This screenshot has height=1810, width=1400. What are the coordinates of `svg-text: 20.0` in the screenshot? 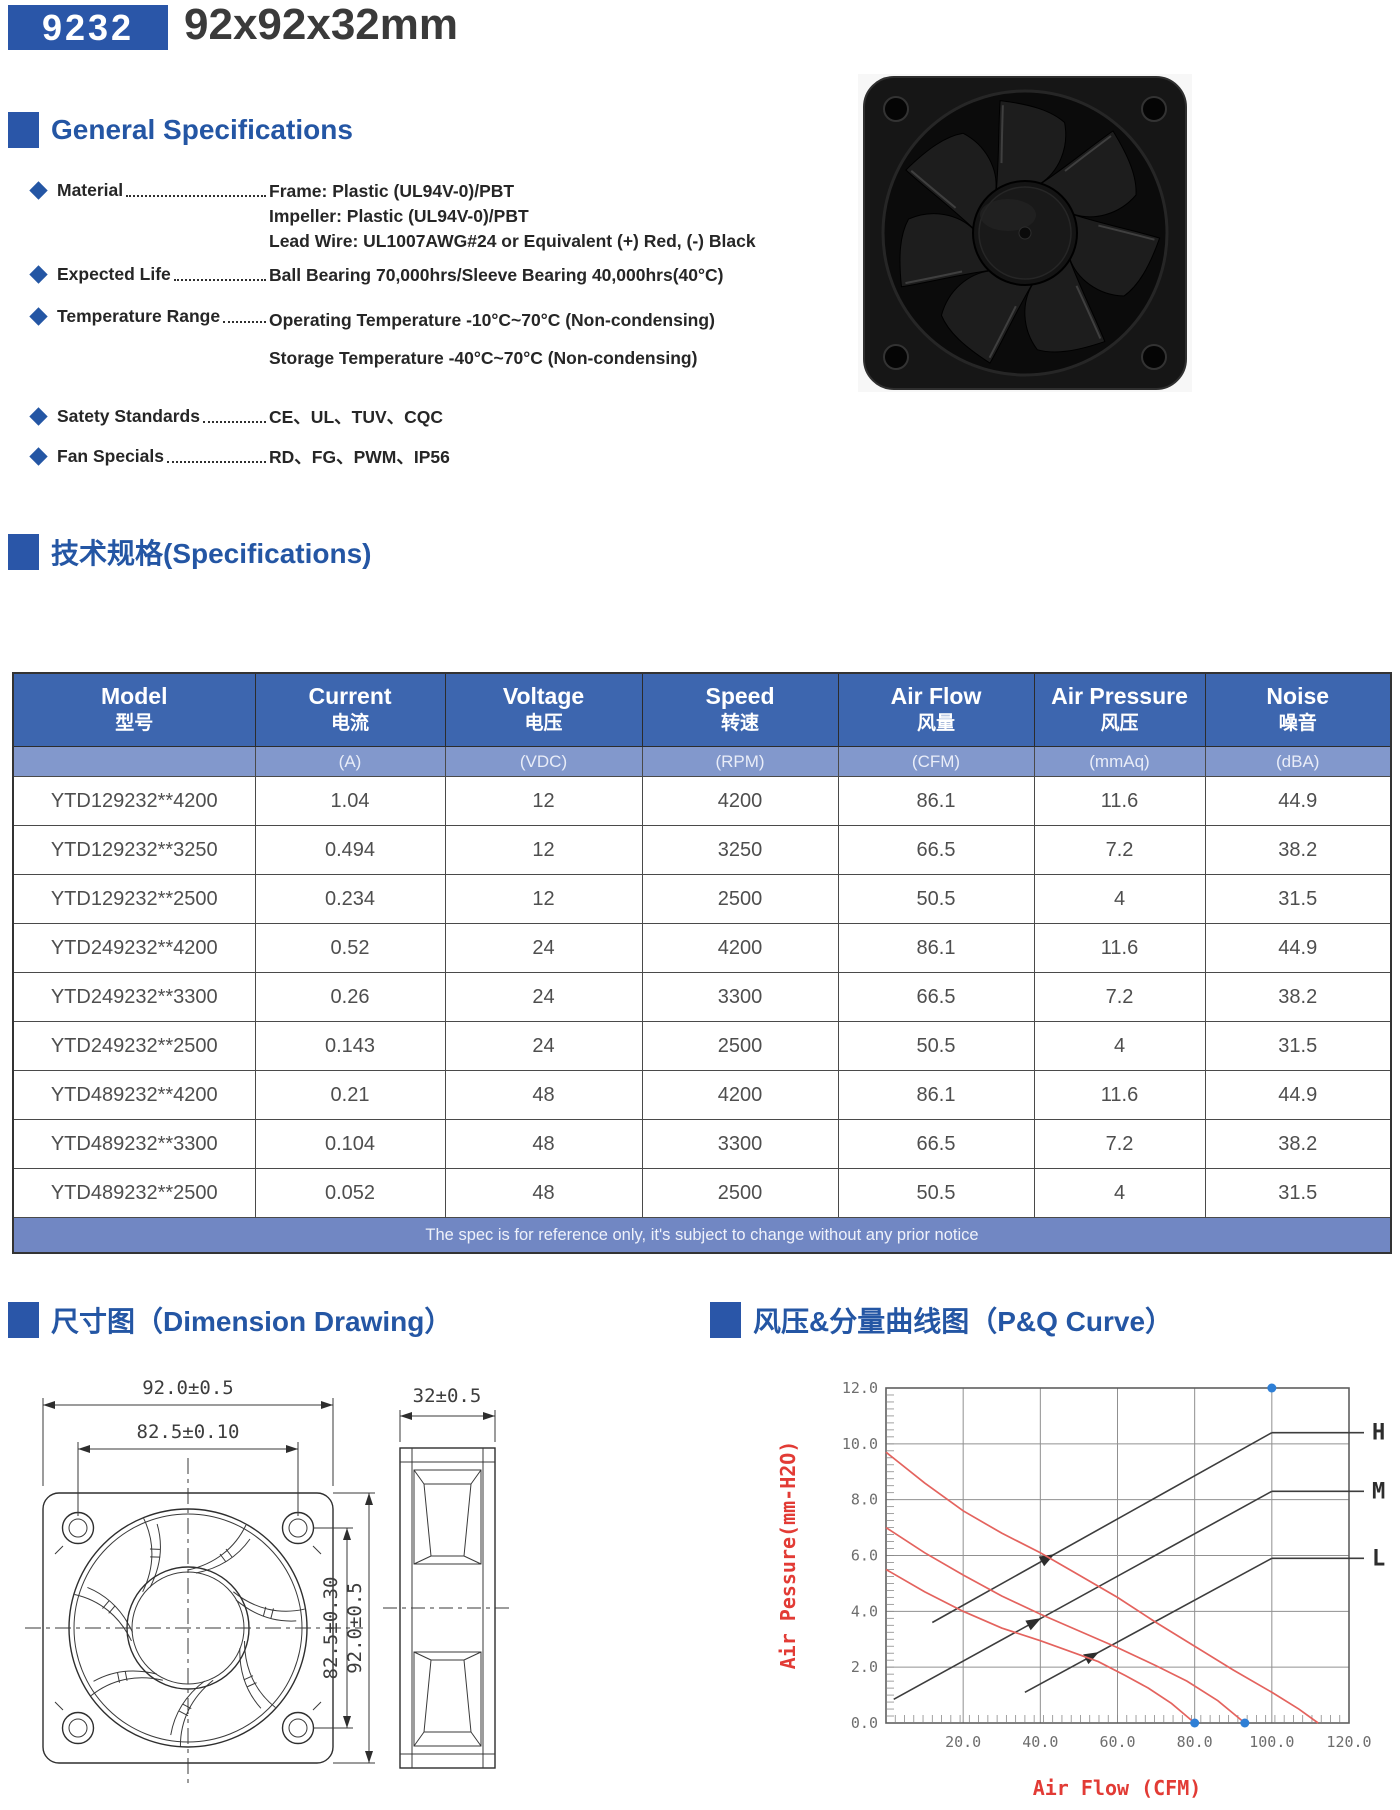 It's located at (963, 1742).